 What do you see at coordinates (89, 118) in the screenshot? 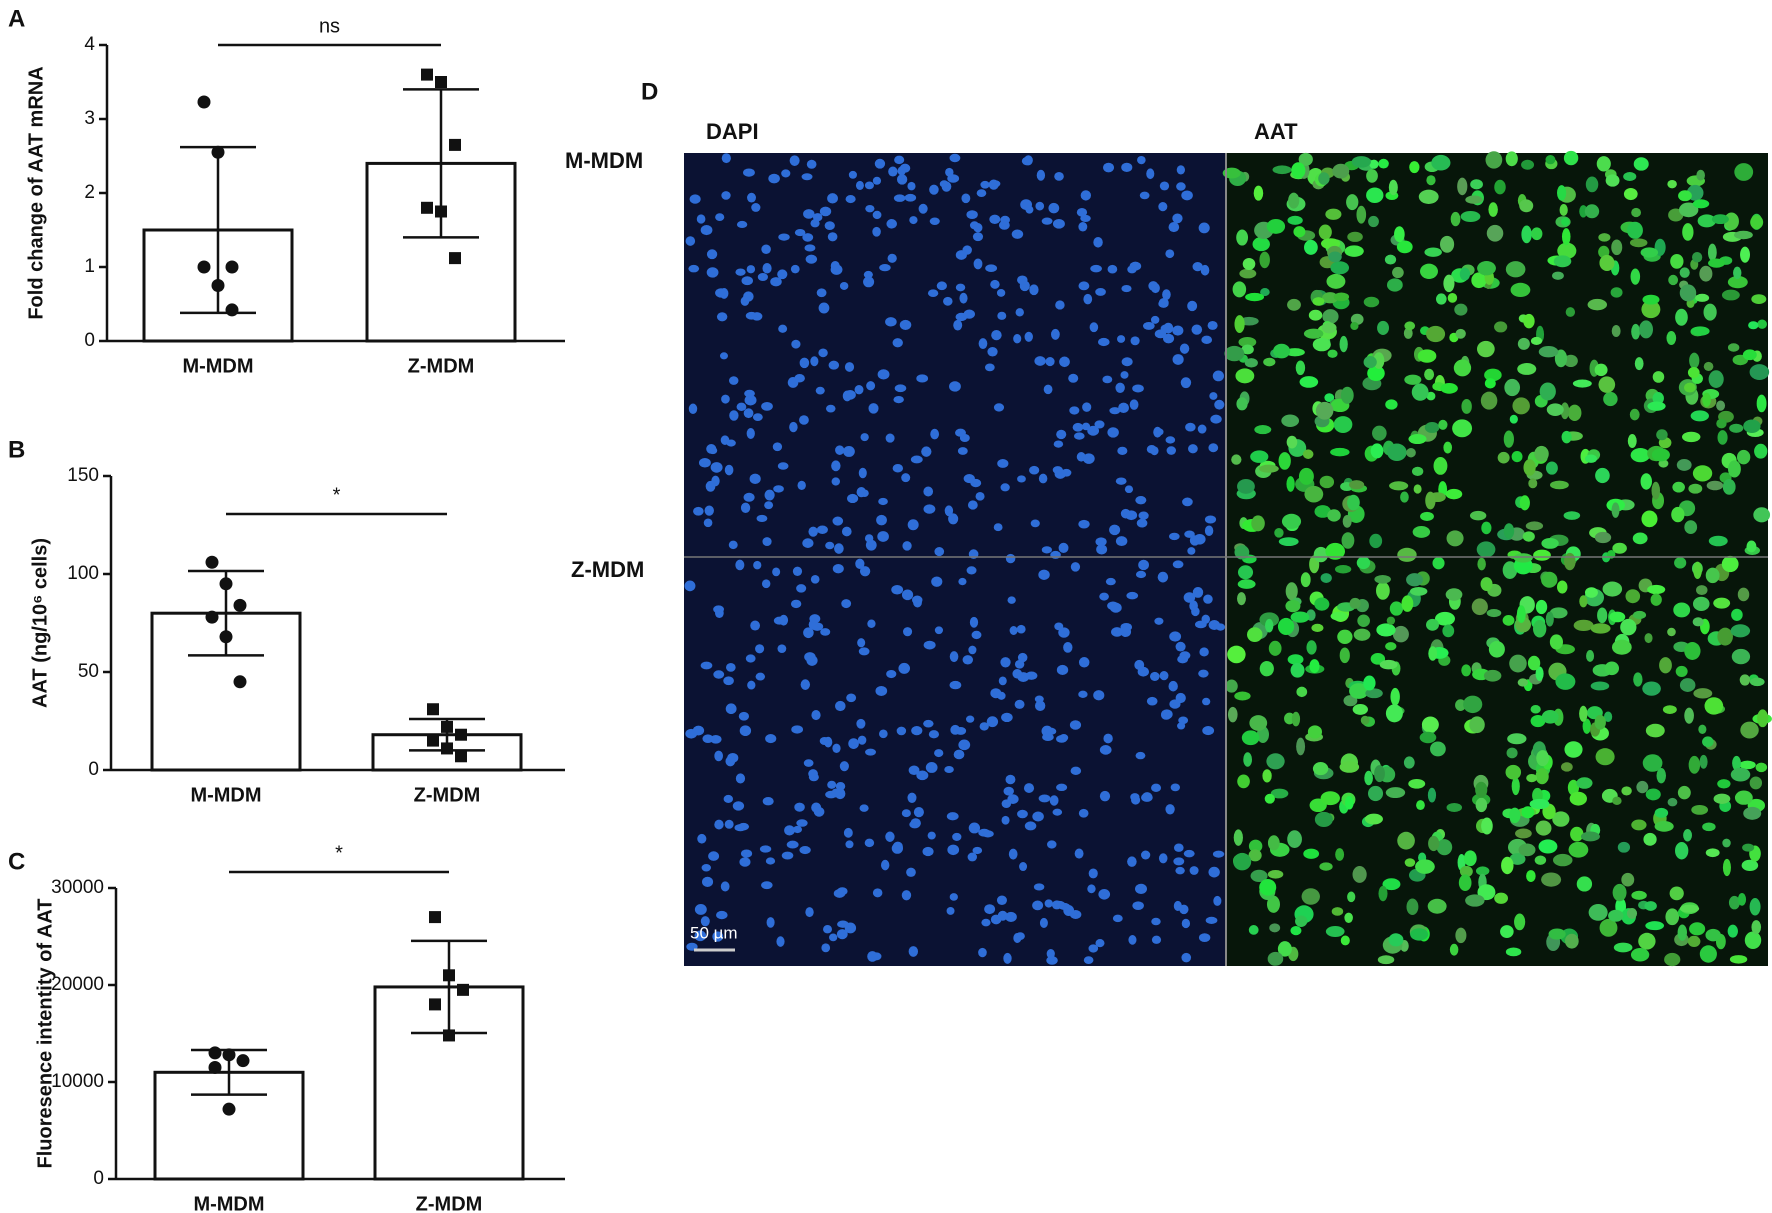
I see `y-tick-label: 3` at bounding box center [89, 118].